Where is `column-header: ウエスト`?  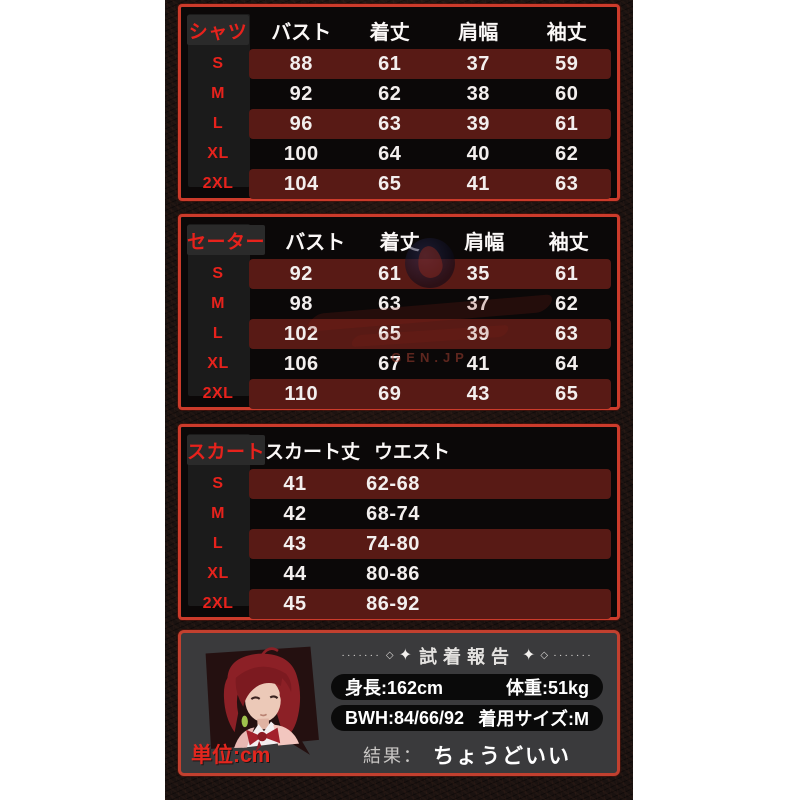 column-header: ウエスト is located at coordinates (412, 452).